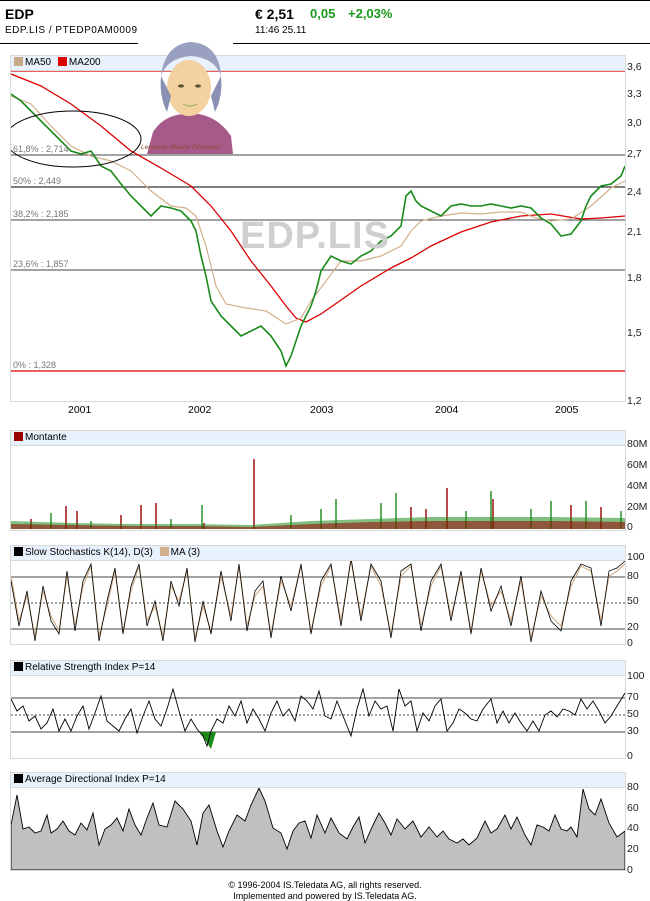 The width and height of the screenshot is (650, 901). Describe the element at coordinates (164, 551) in the screenshot. I see `stoch-ma-swatch-icon` at that location.